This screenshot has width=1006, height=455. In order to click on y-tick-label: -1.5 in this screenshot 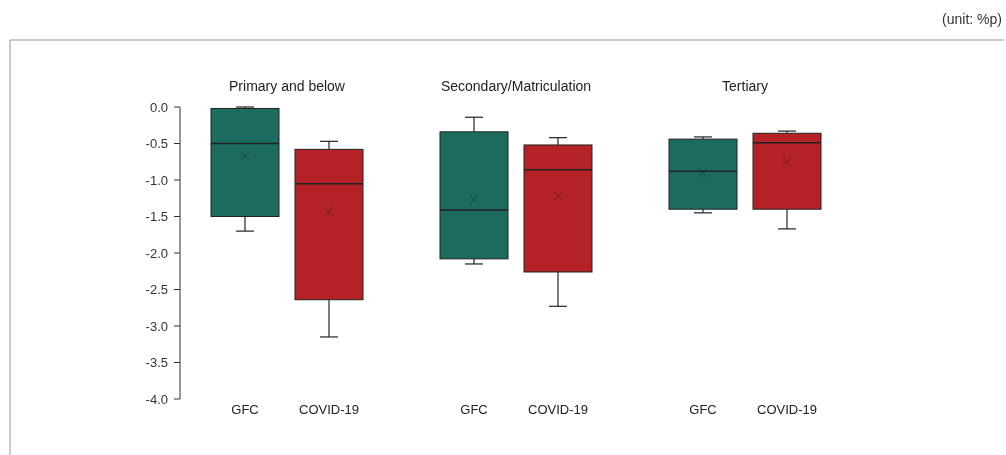, I will do `click(156, 217)`.